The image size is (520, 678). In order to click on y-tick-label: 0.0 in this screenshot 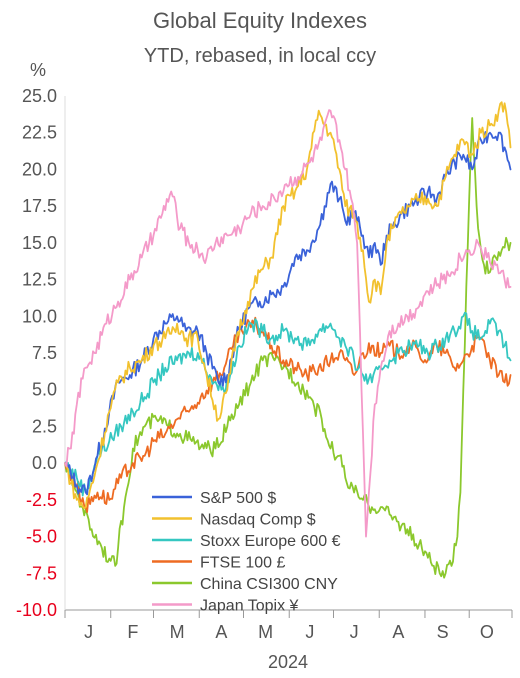, I will do `click(44, 463)`.